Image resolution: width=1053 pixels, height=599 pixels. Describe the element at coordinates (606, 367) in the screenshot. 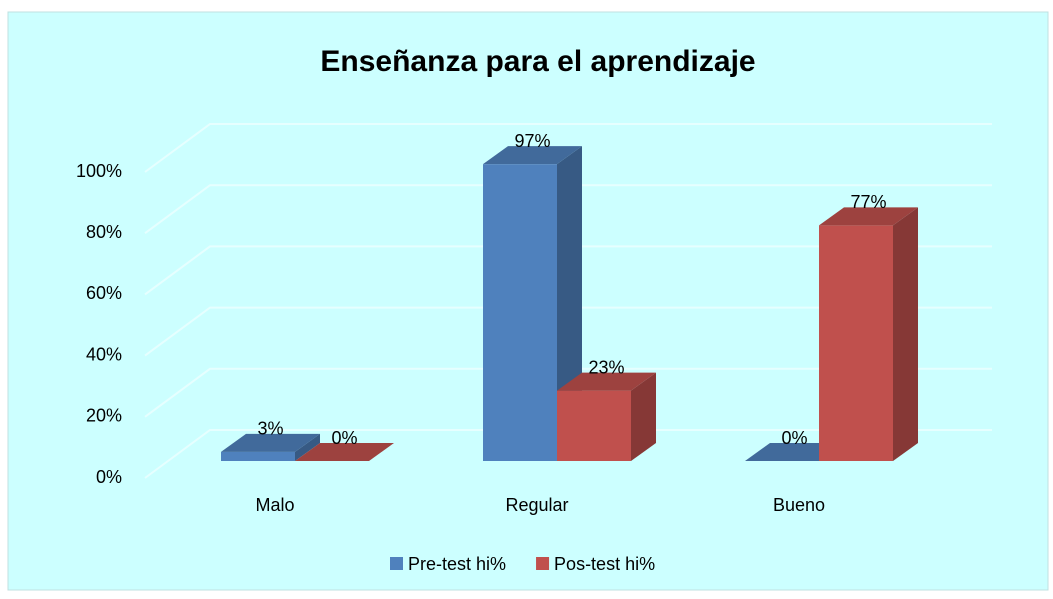

I see `data-label: 23%` at that location.